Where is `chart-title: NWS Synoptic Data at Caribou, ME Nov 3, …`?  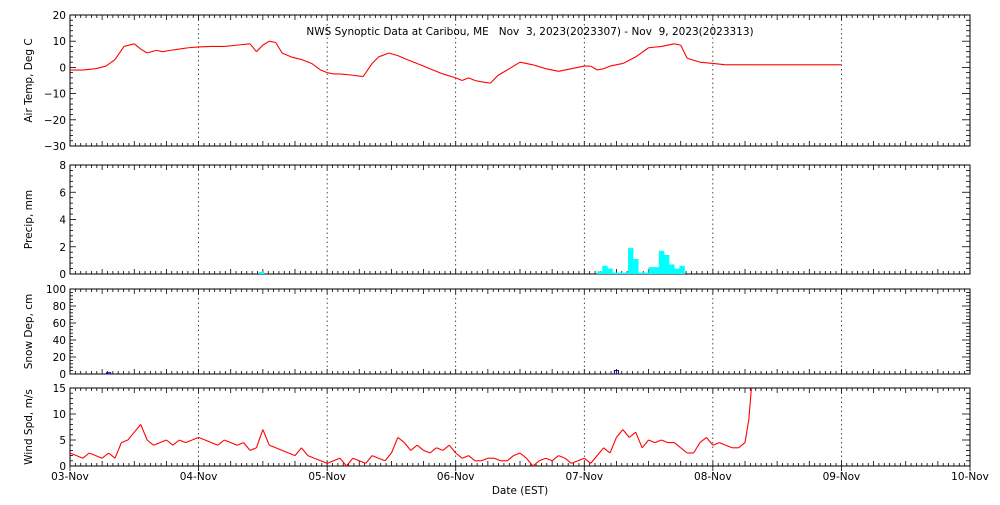
chart-title: NWS Synoptic Data at Caribou, ME Nov 3, … is located at coordinates (529, 32).